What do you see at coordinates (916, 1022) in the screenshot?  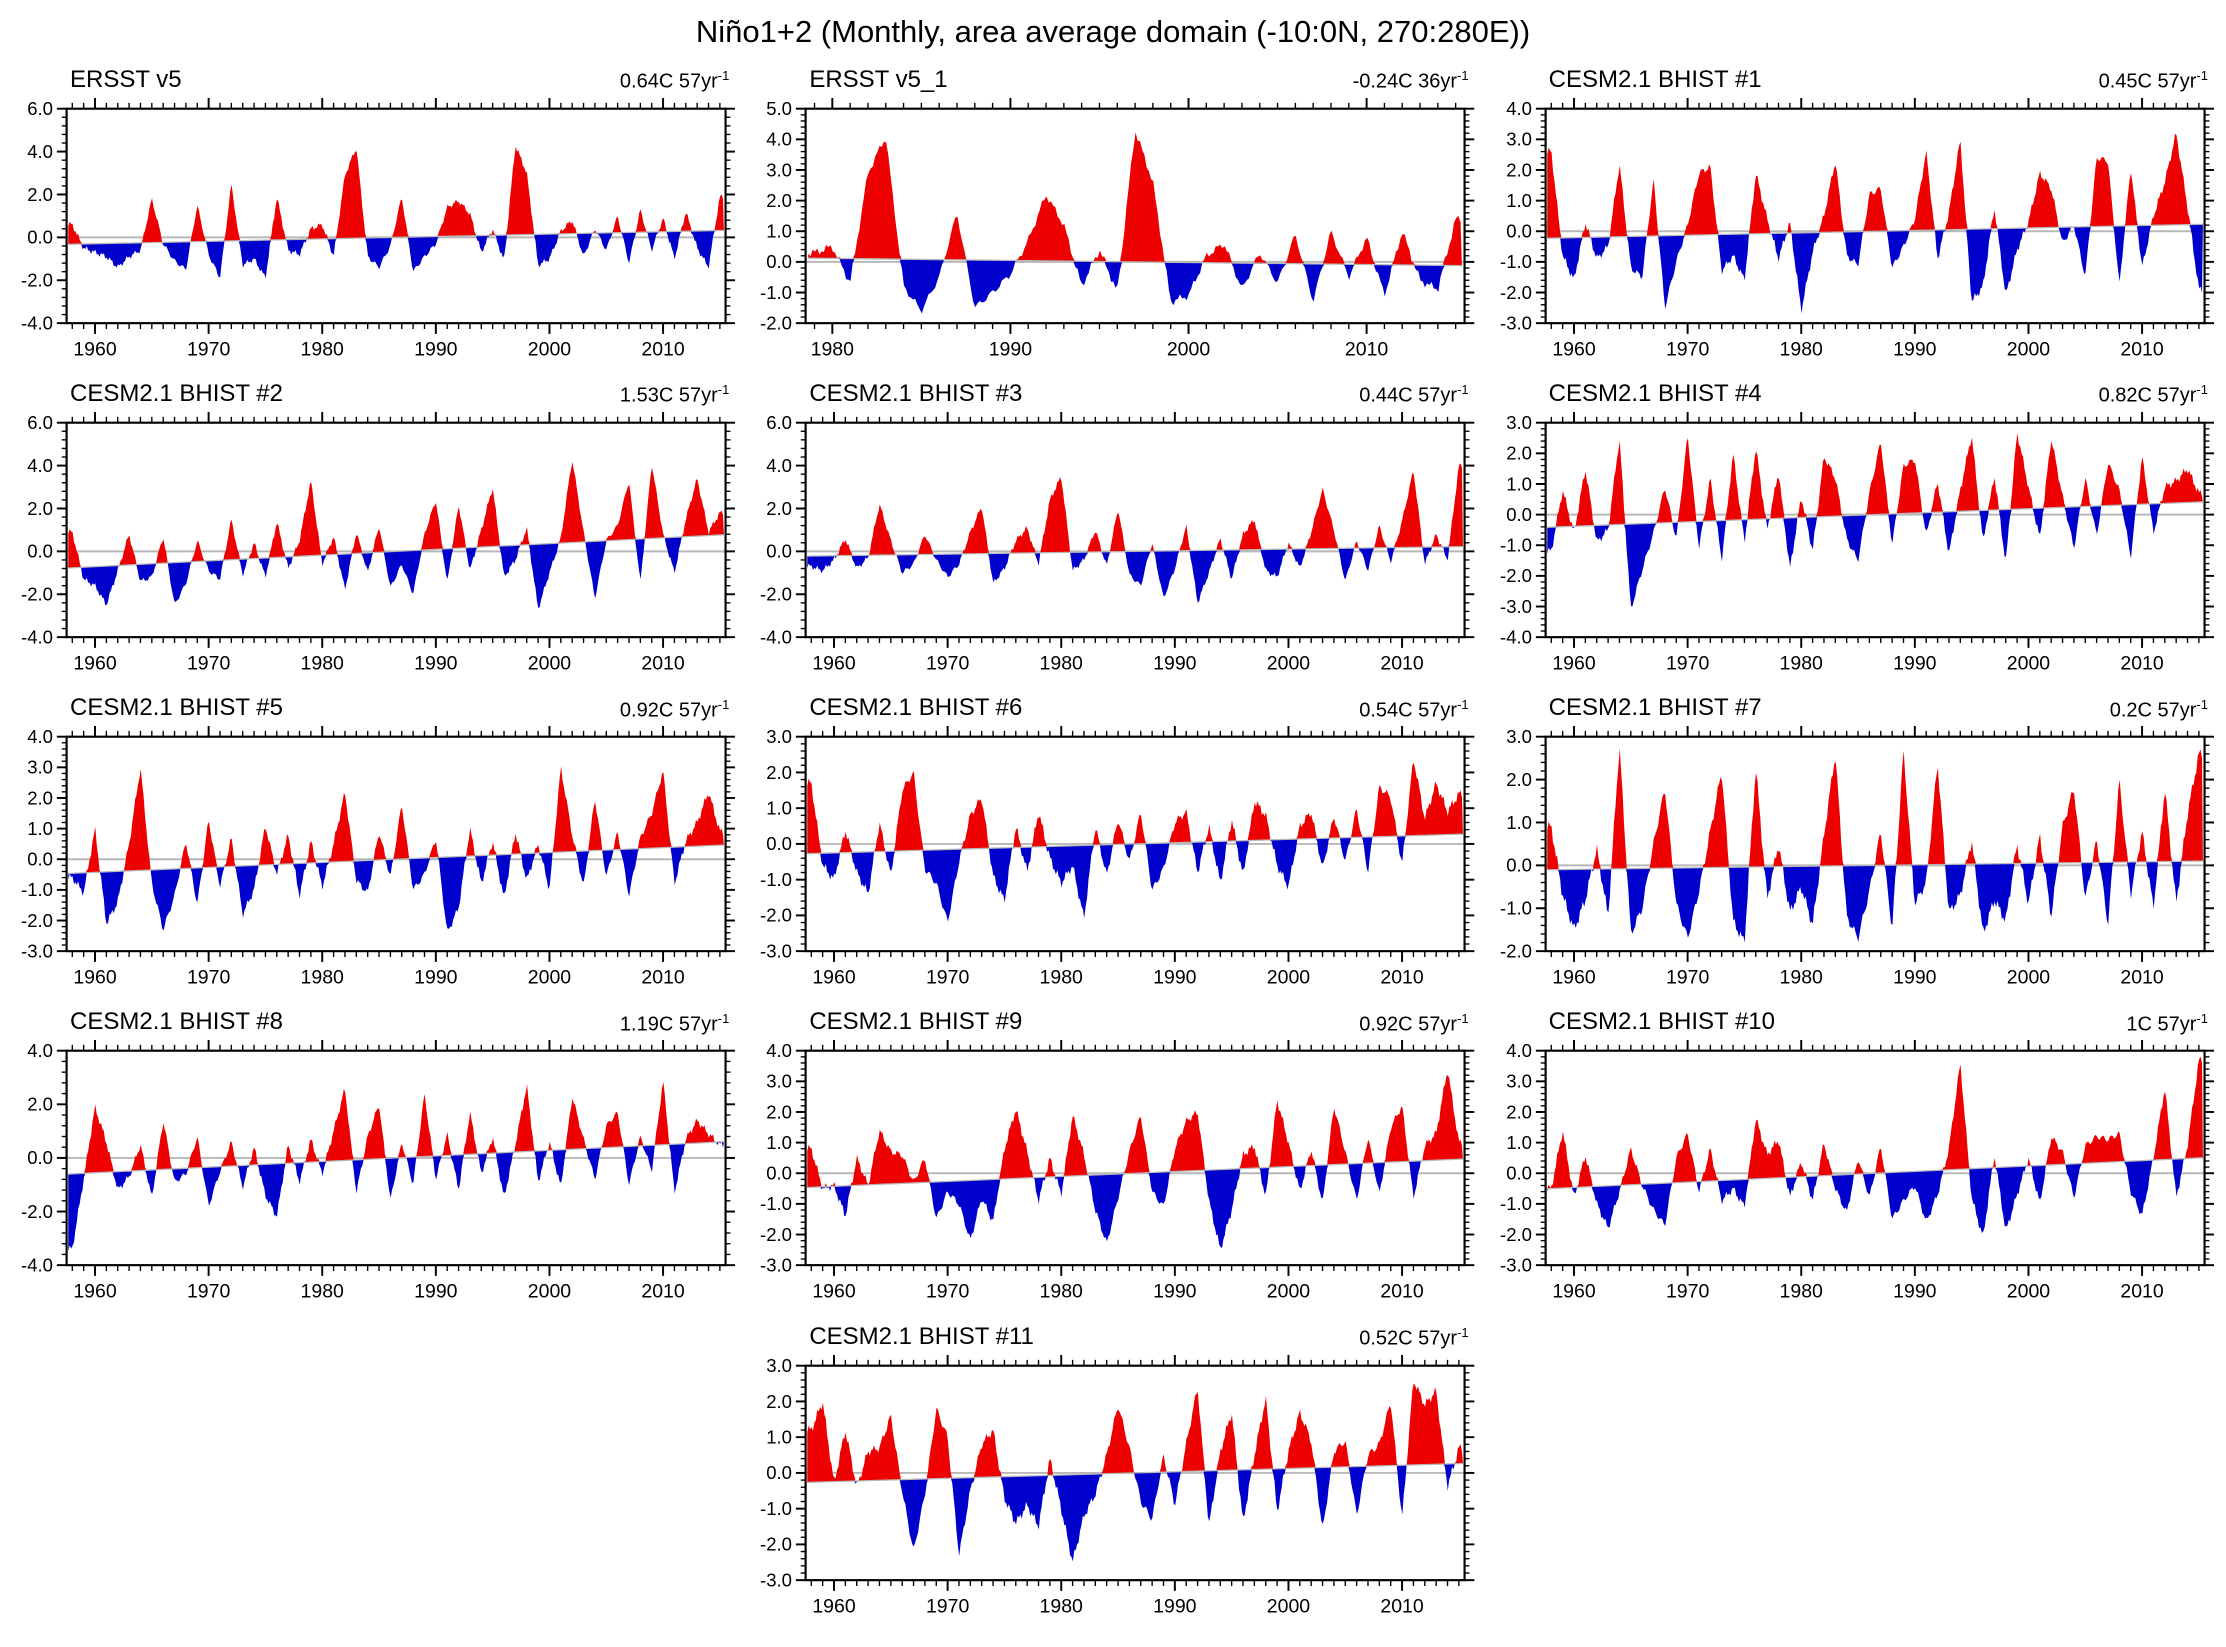 I see `panel-title: CESM2.1 BHIST #9` at bounding box center [916, 1022].